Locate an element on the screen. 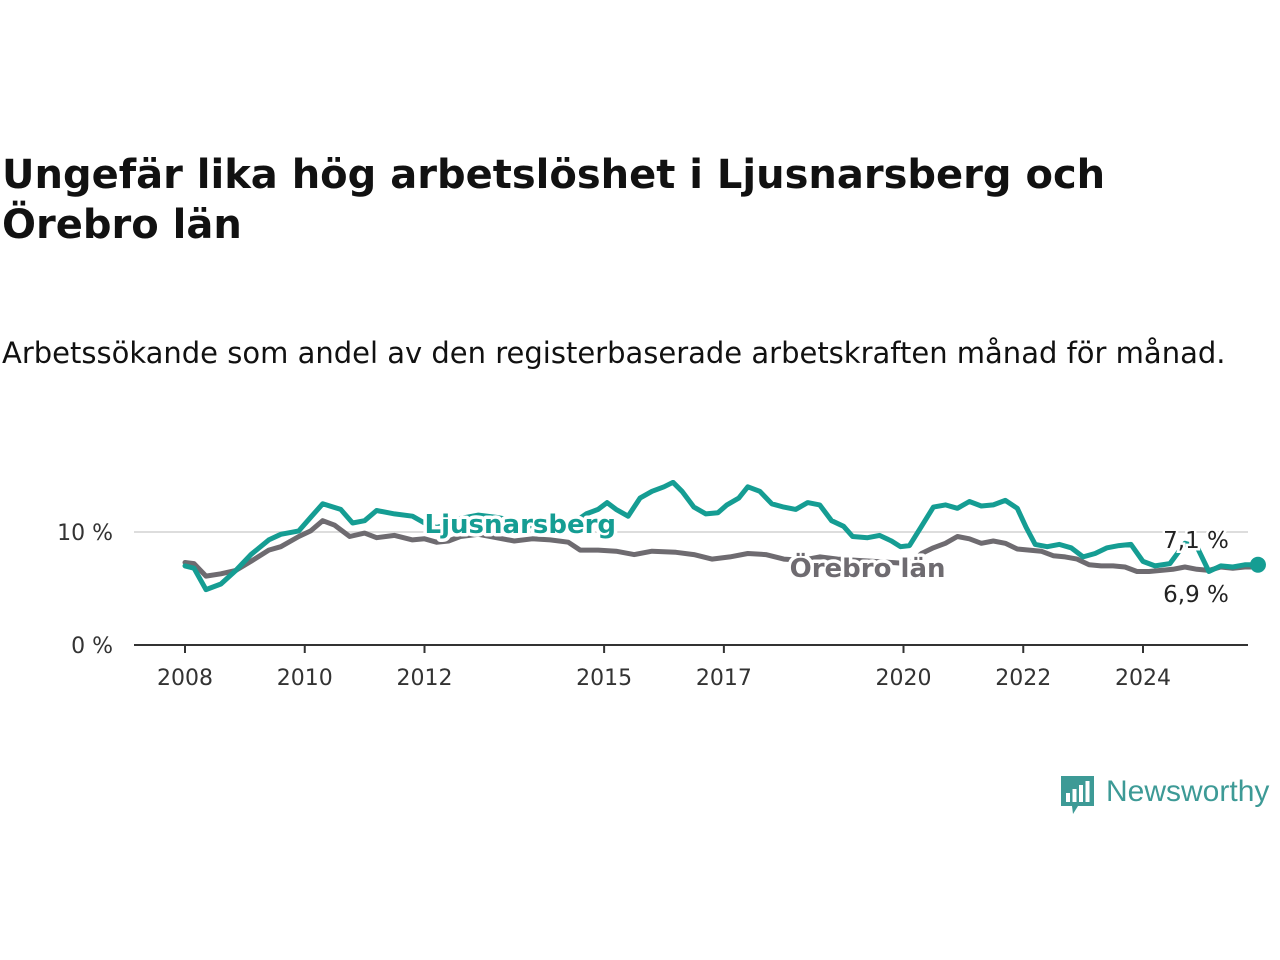 The image size is (1280, 960). x-tick-label: 2022 is located at coordinates (1023, 678).